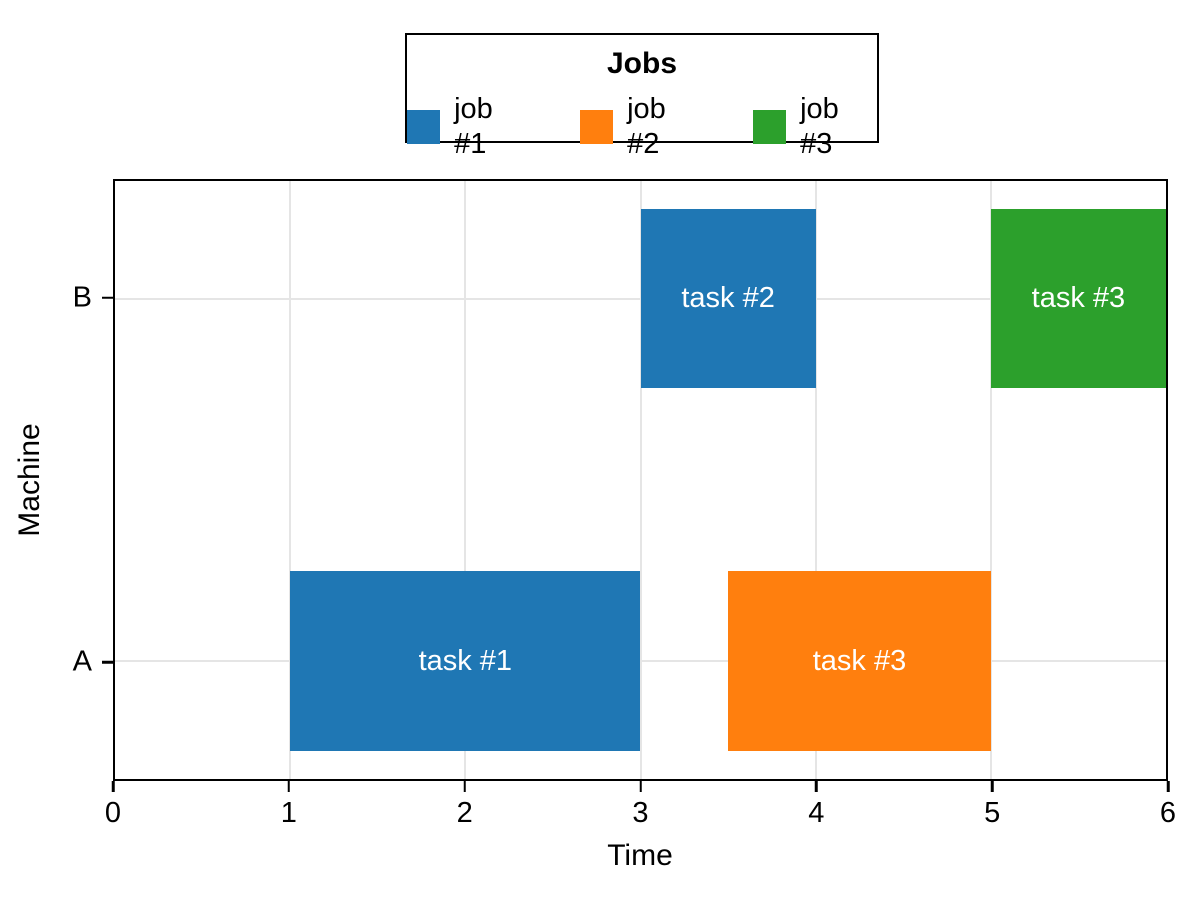 The width and height of the screenshot is (1200, 900). I want to click on task-bar-b-task-2: task #2, so click(728, 299).